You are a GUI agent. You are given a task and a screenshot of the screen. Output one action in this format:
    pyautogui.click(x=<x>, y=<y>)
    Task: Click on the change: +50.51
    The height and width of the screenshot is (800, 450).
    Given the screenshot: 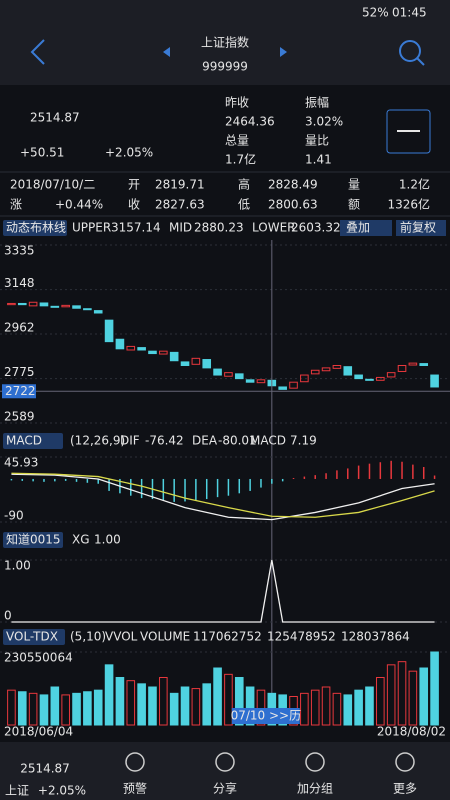 What is the action you would take?
    pyautogui.click(x=42, y=153)
    